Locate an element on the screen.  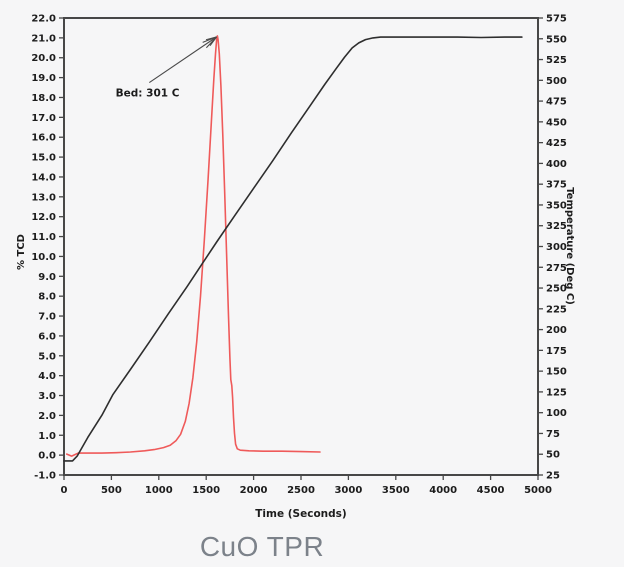
right-tick-label: 350 is located at coordinates (556, 205).